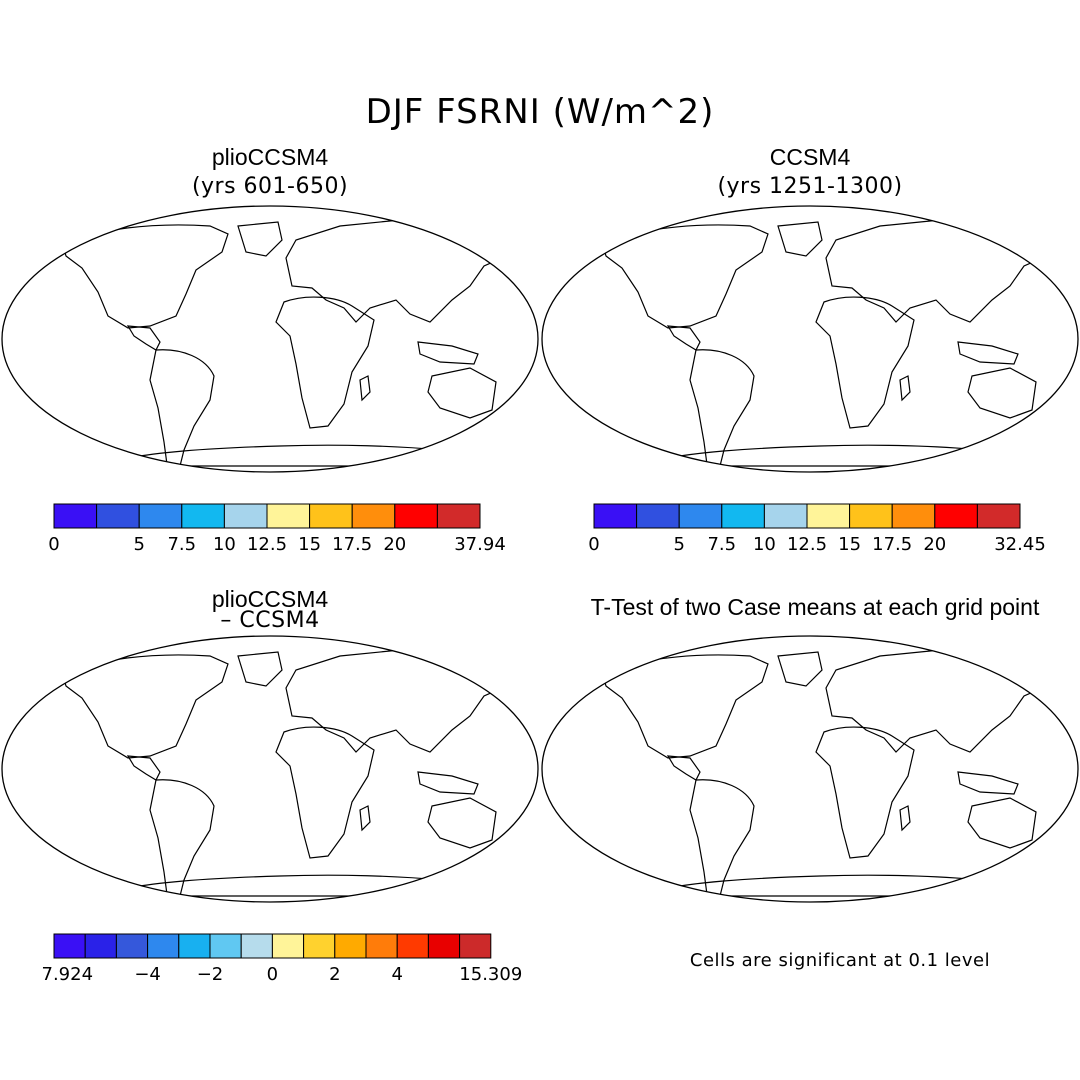 The height and width of the screenshot is (1080, 1080). What do you see at coordinates (540, 112) in the screenshot?
I see `main-title: DJF FSRNI (W/m^2)` at bounding box center [540, 112].